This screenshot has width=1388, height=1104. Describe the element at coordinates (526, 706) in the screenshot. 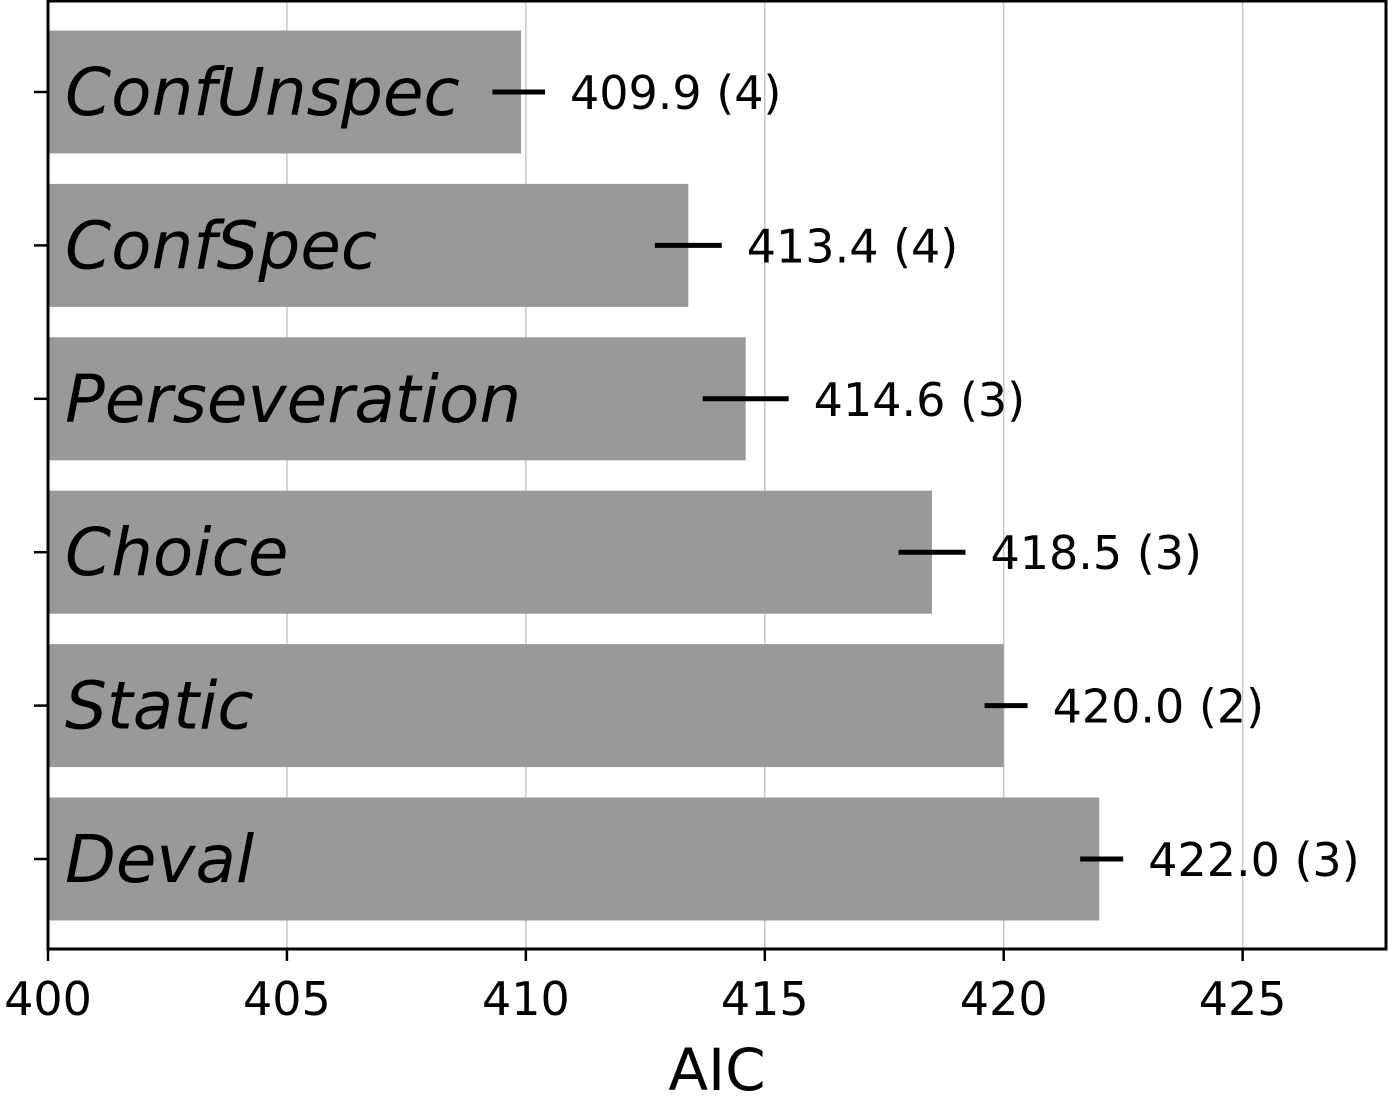

I see `bar-static` at that location.